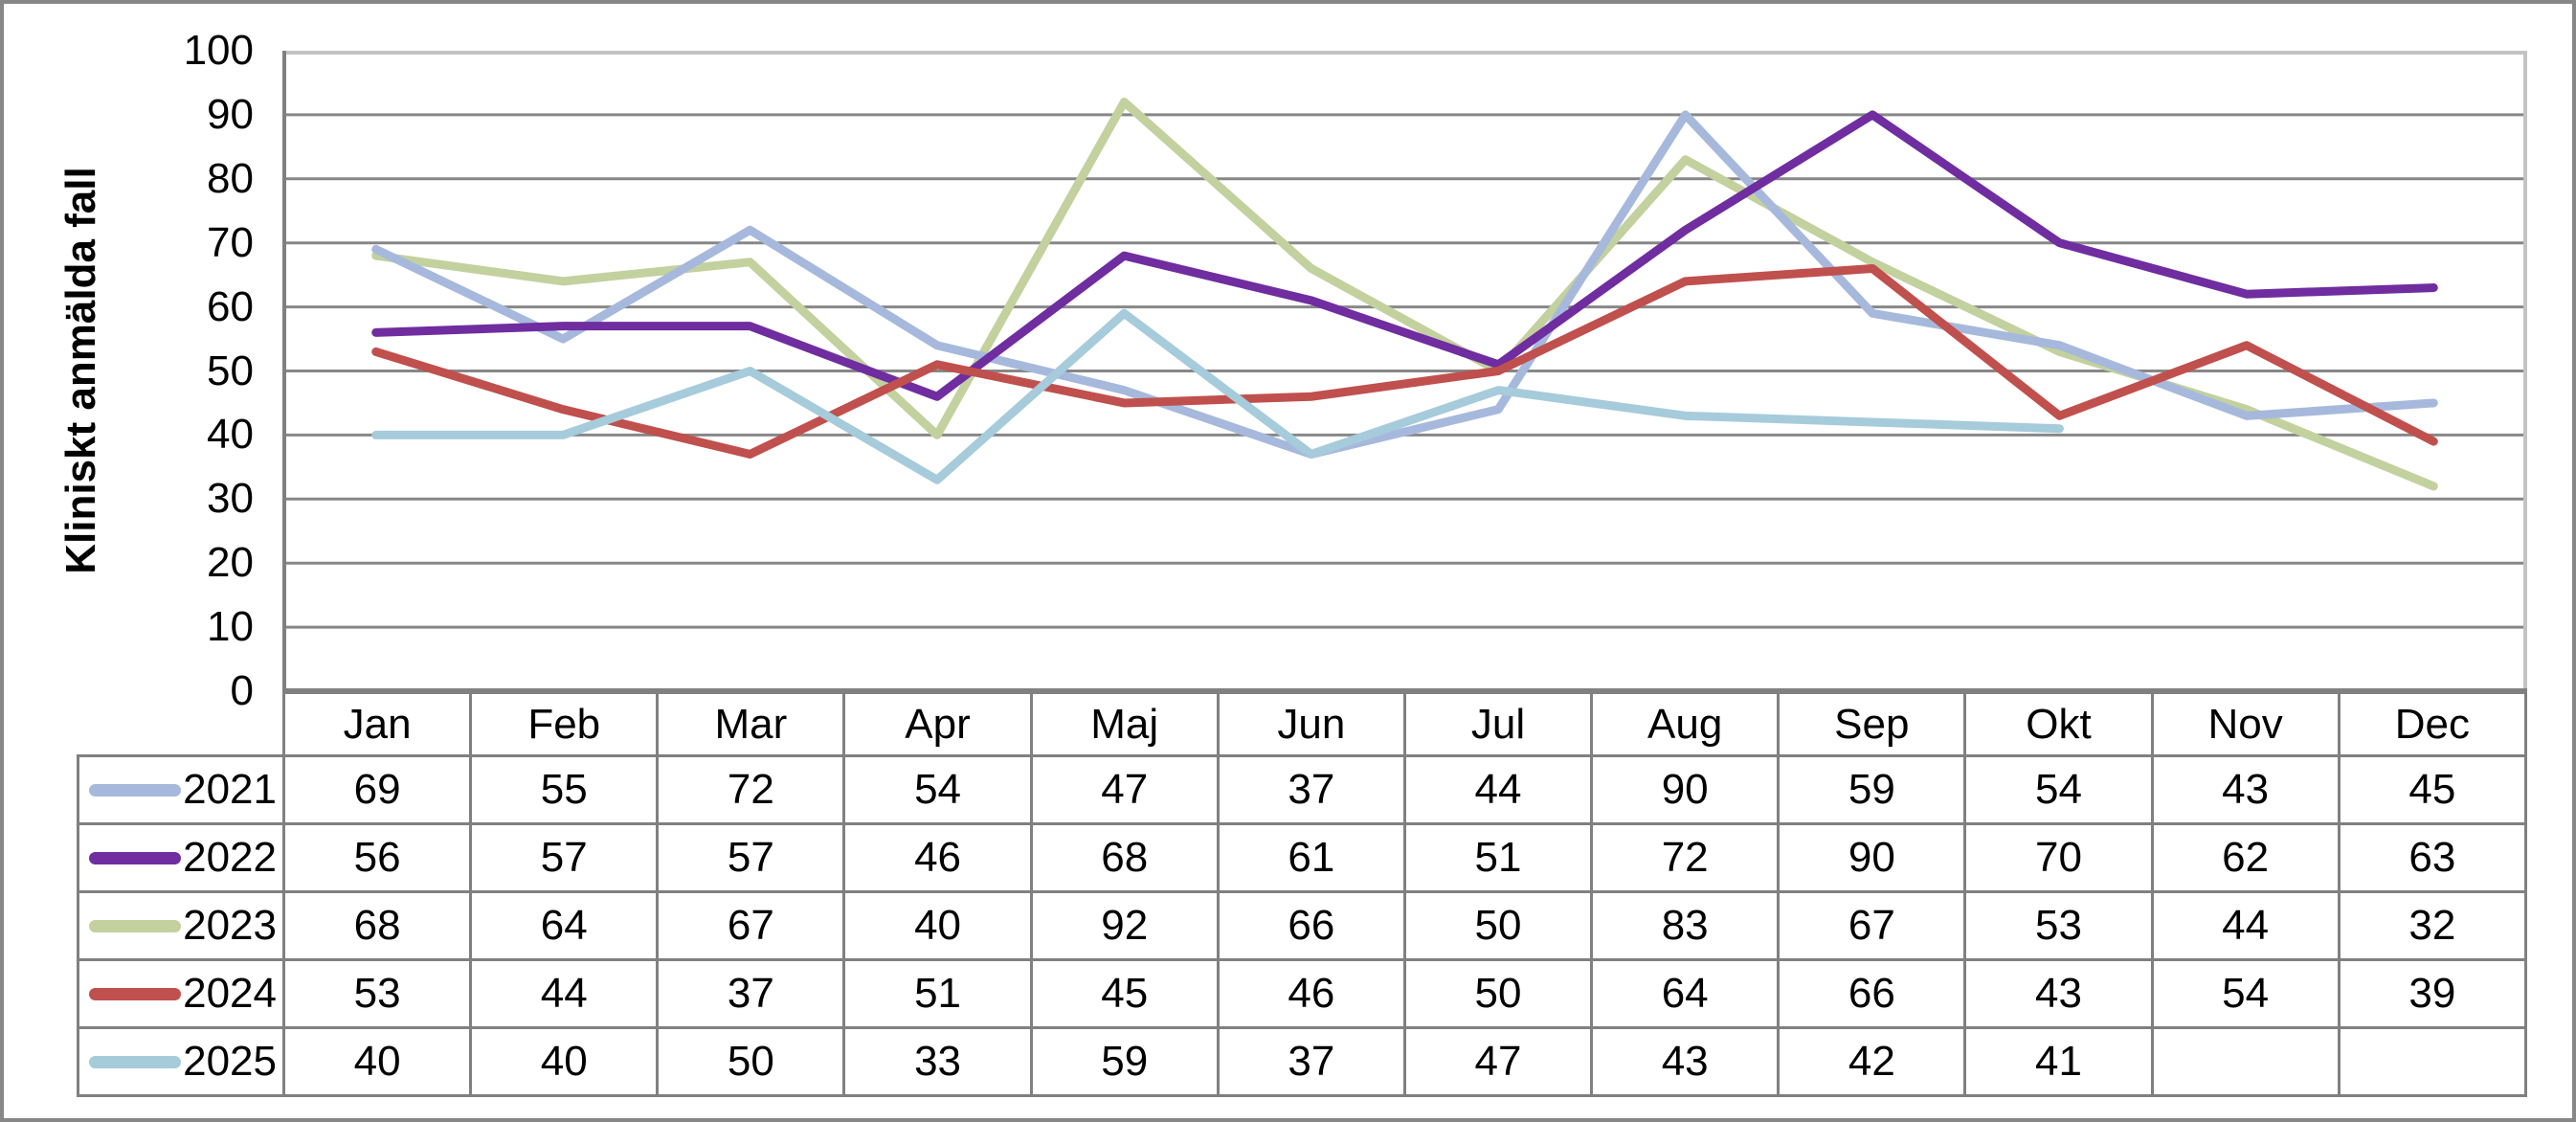 Image resolution: width=2576 pixels, height=1122 pixels. Describe the element at coordinates (1124, 858) in the screenshot. I see `value-cell-2022-maj: 68` at that location.